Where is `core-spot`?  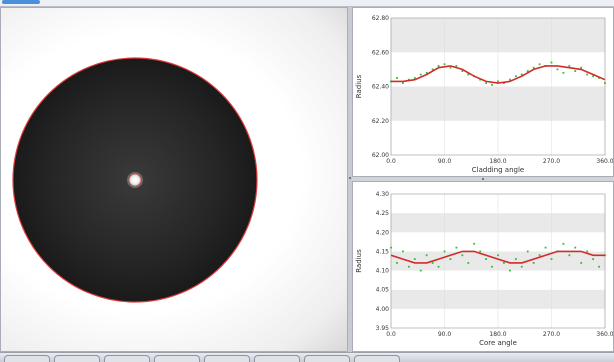
core-spot is located at coordinates (135, 180).